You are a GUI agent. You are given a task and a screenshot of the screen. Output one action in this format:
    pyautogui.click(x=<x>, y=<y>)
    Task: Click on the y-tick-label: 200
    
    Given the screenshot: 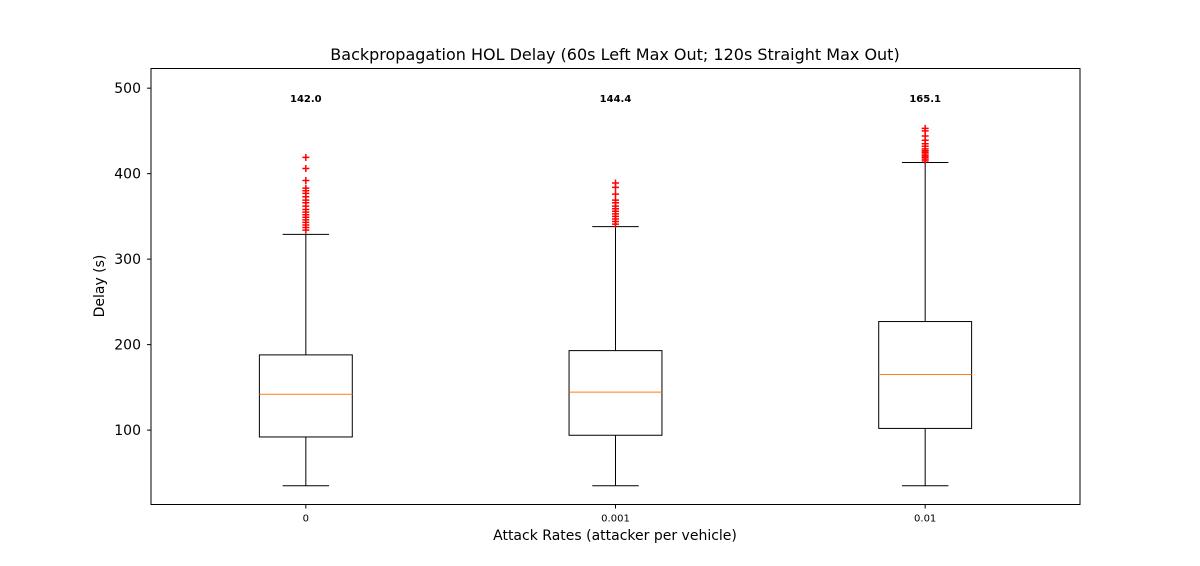 What is the action you would take?
    pyautogui.click(x=127, y=346)
    